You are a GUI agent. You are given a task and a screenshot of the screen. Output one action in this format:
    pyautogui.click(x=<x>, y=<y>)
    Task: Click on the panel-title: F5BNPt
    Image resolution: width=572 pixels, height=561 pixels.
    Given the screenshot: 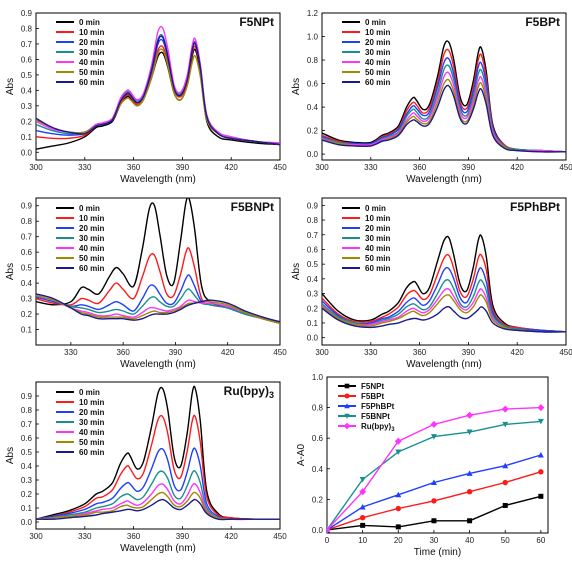 What is the action you would take?
    pyautogui.click(x=252, y=207)
    